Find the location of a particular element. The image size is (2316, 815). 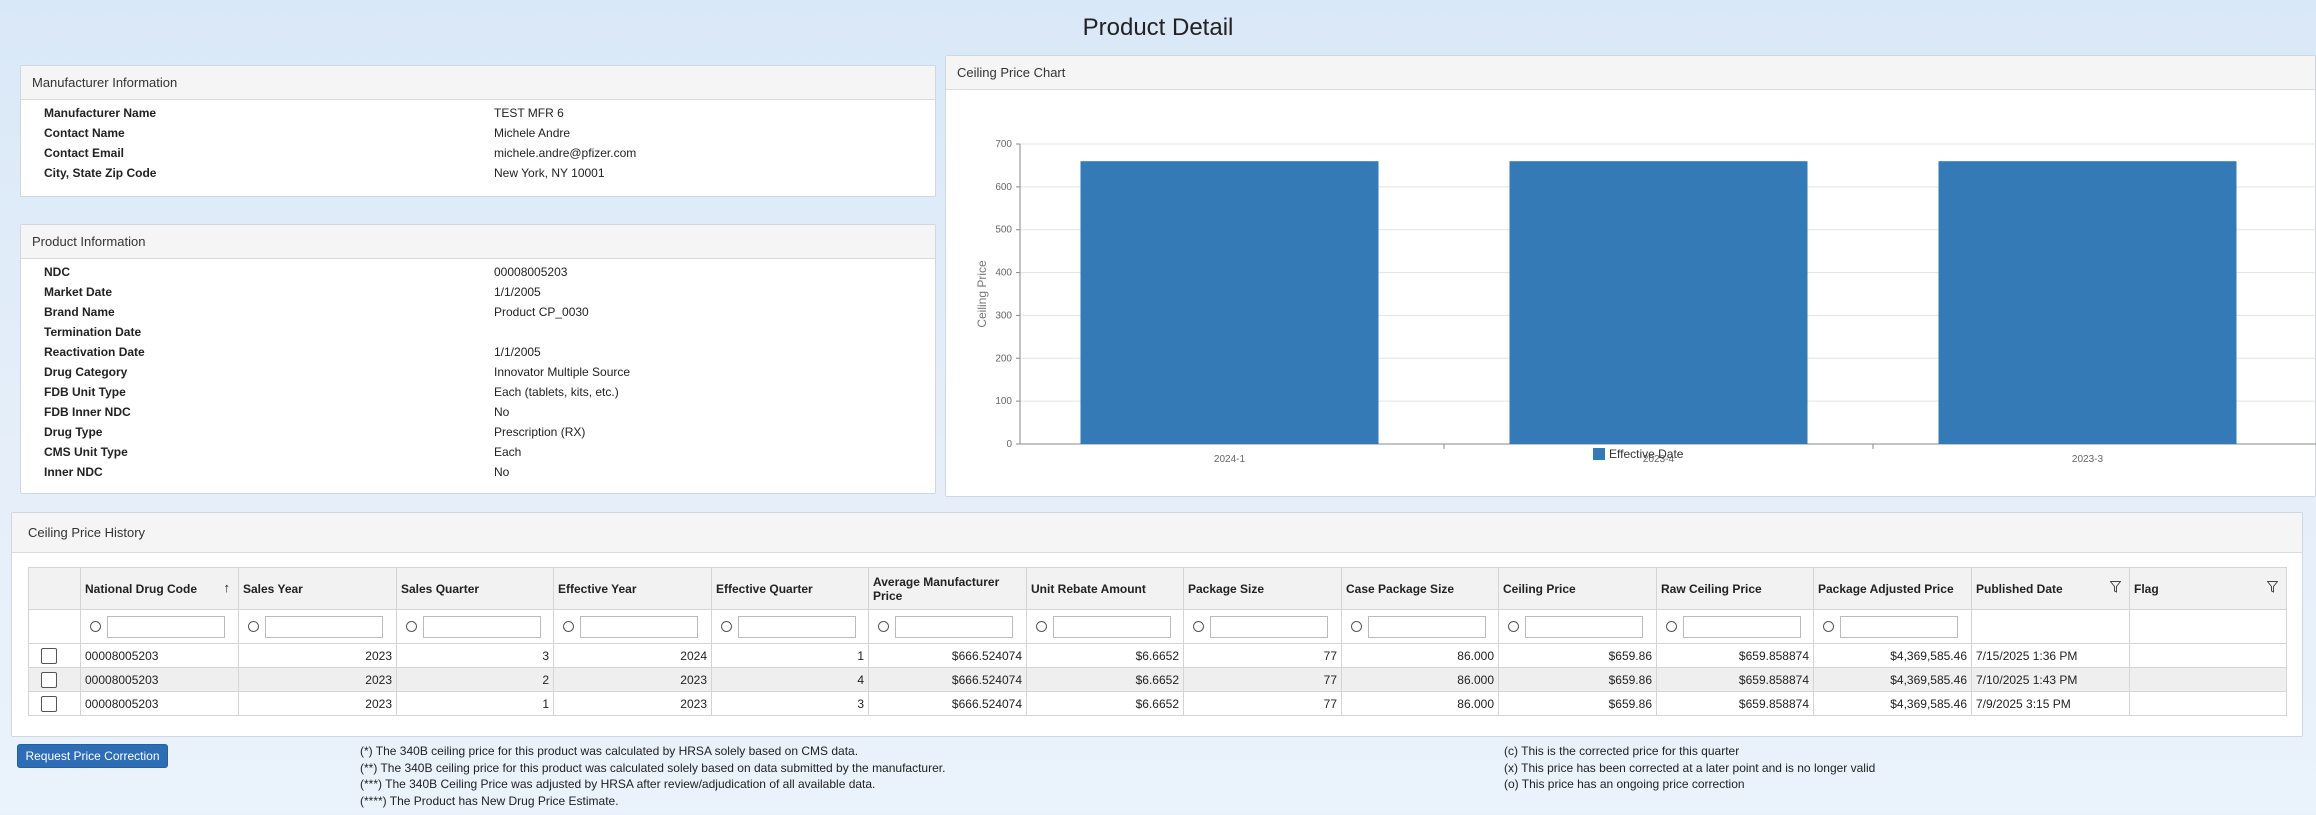

column-header-label: Package Size is located at coordinates (1226, 588).